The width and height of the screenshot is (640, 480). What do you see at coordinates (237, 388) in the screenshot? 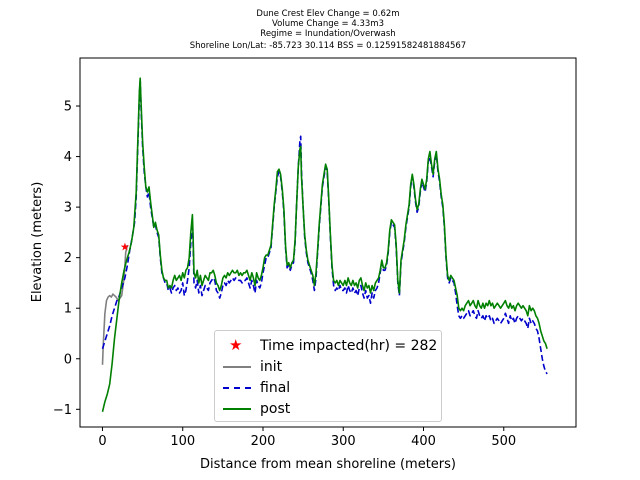
I see `legend-swatch-final` at bounding box center [237, 388].